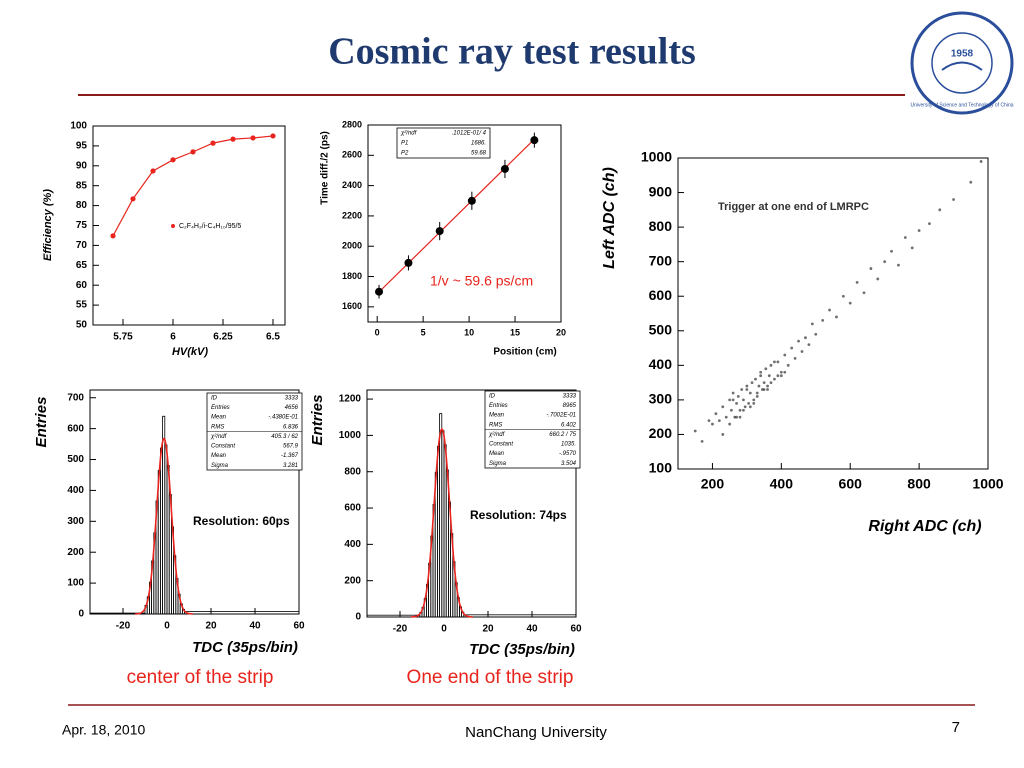 The height and width of the screenshot is (768, 1024). Describe the element at coordinates (82, 305) in the screenshot. I see `y-tick-label: 55` at that location.